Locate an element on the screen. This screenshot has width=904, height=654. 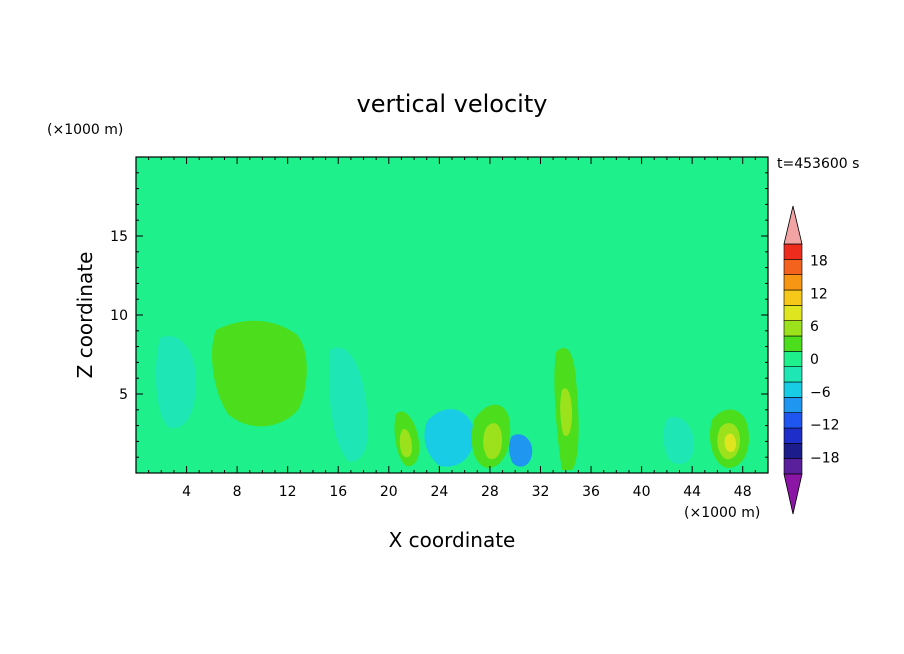
updraft-core-left-peak is located at coordinates (267, 406).